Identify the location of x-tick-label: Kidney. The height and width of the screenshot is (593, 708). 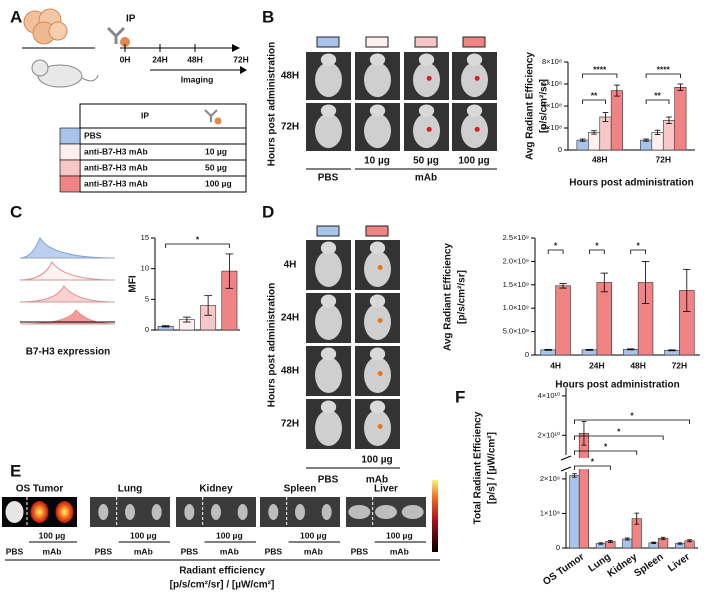
(623, 565).